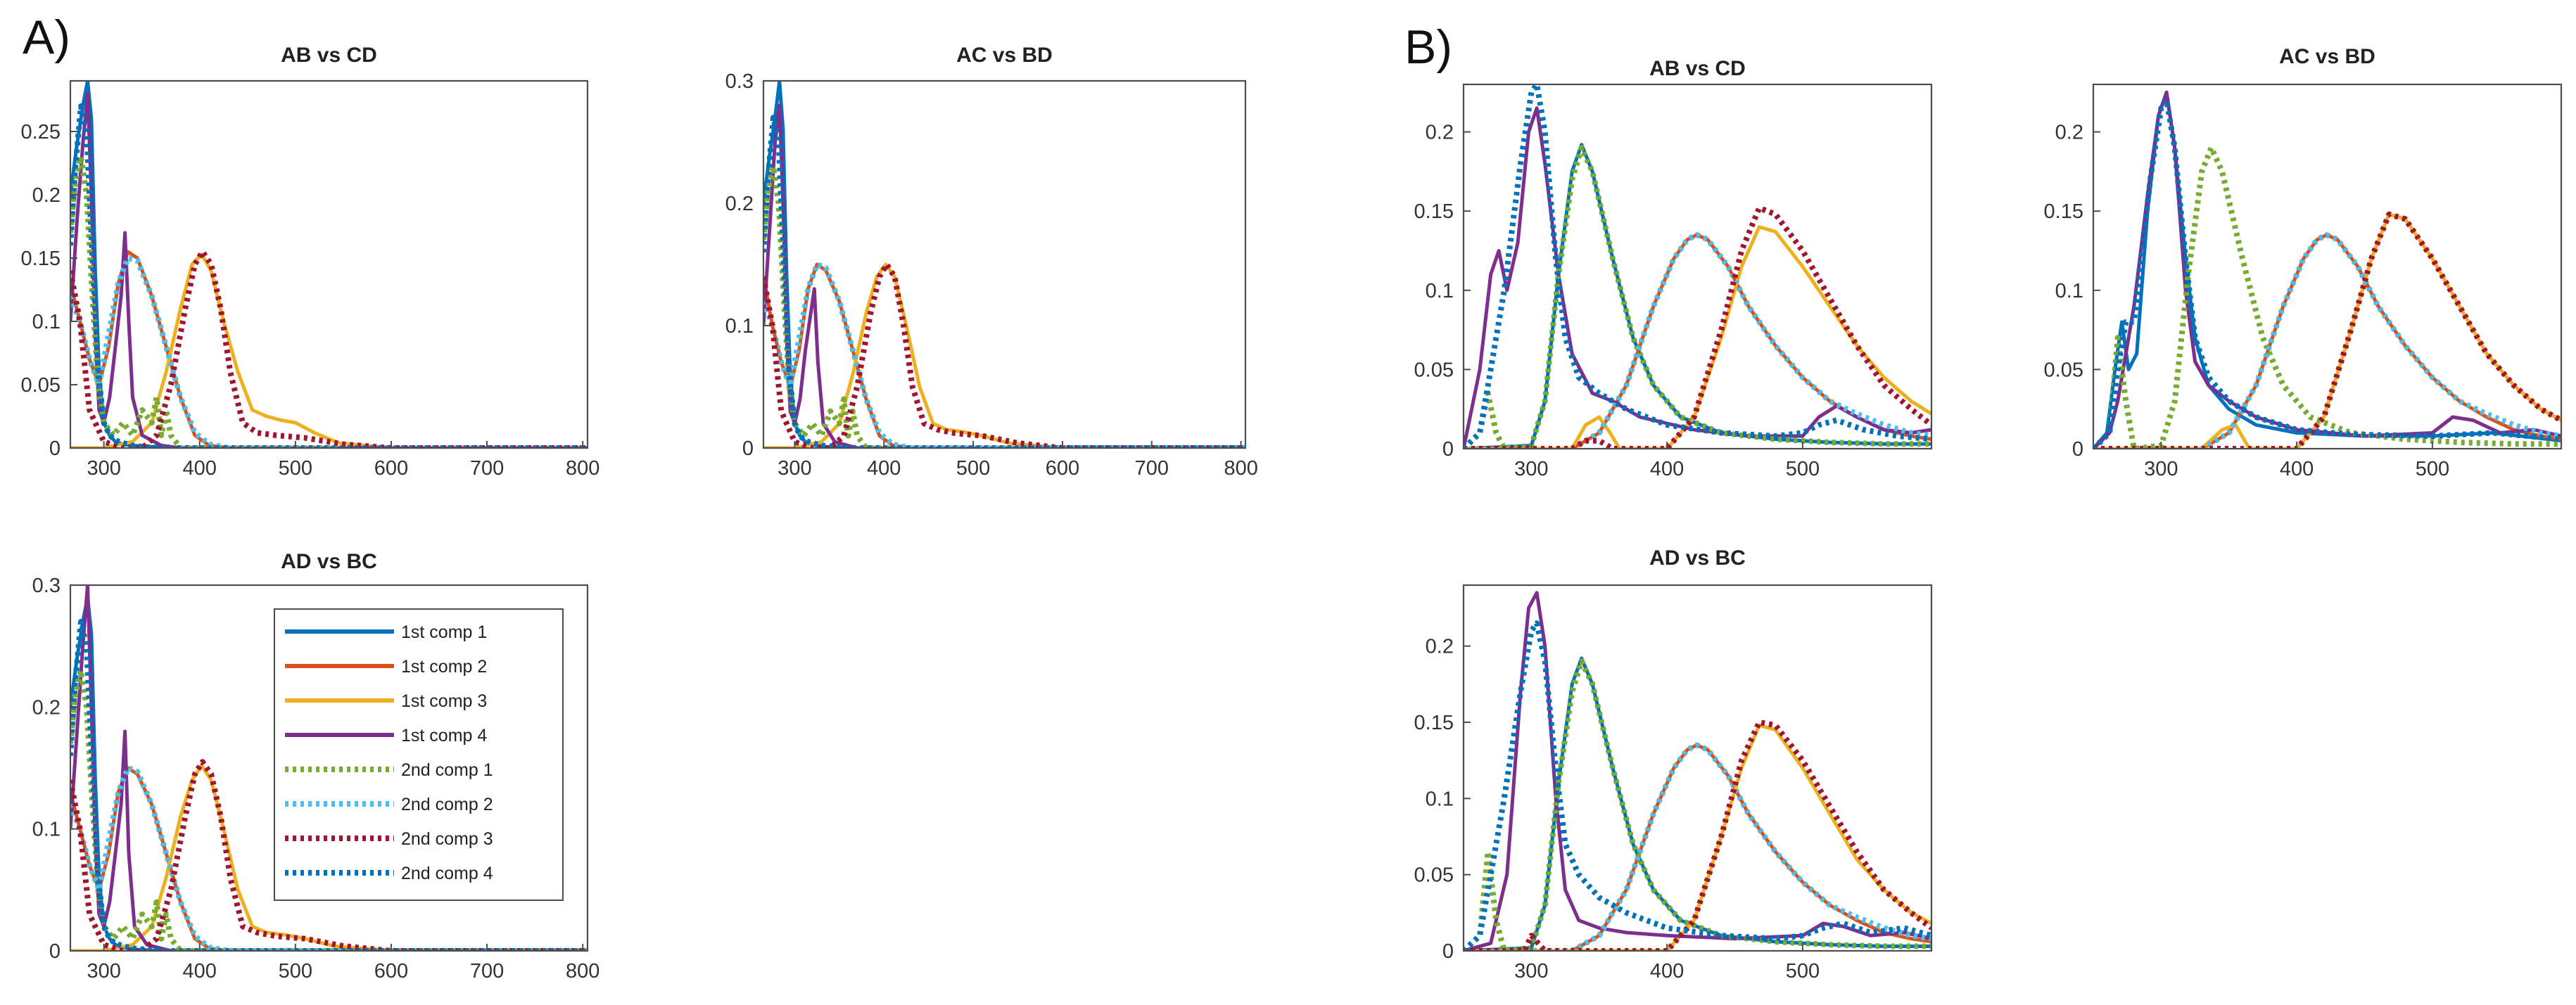 The height and width of the screenshot is (1005, 2576). I want to click on legend-label: 2nd comp 2, so click(447, 804).